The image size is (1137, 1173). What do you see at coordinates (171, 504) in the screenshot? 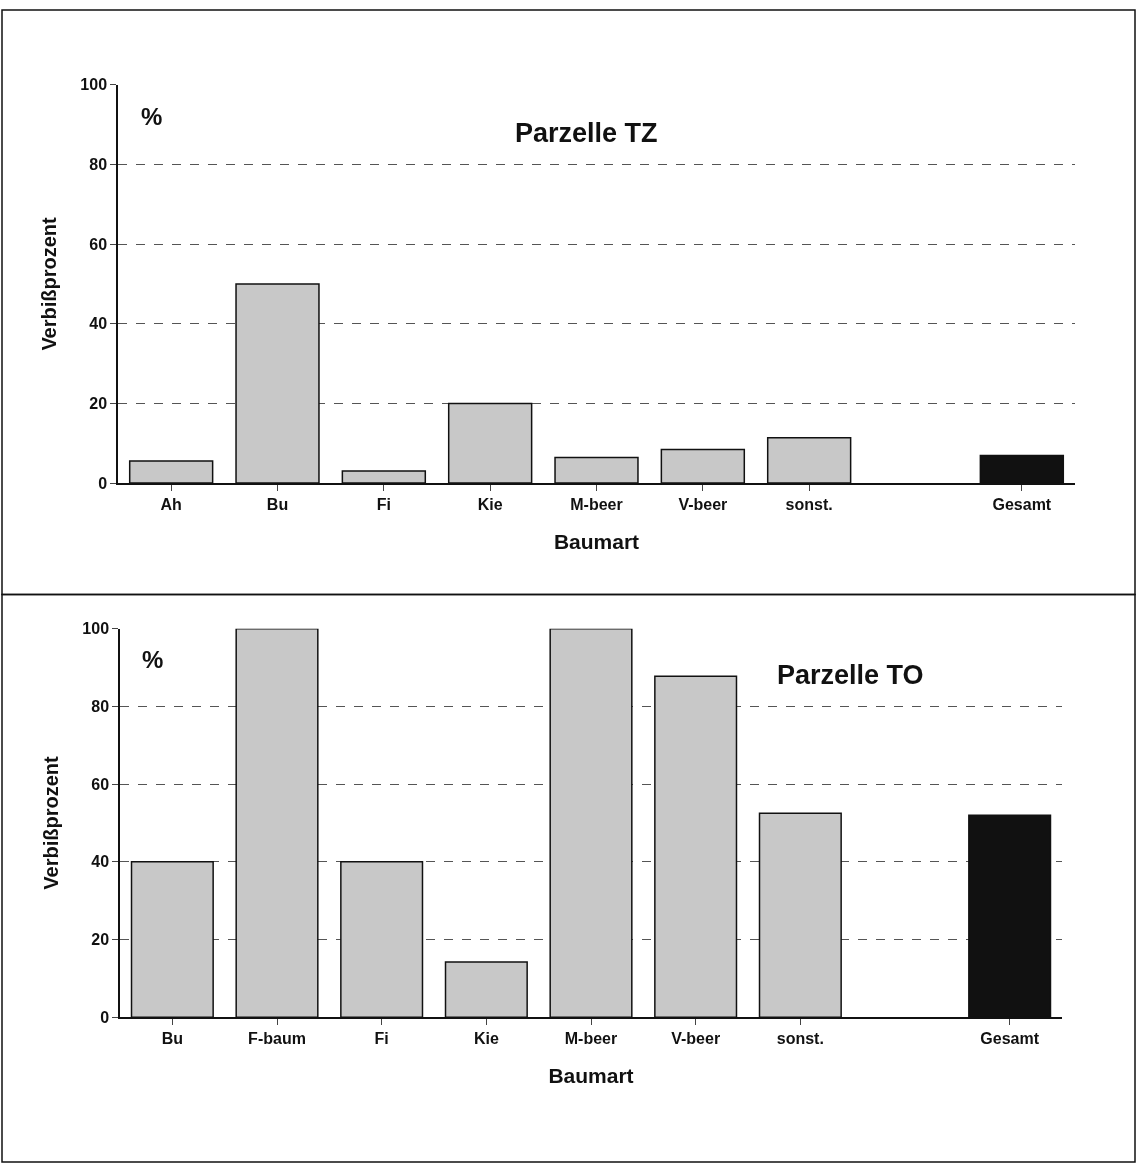
I see `x-tick-label: Ah` at bounding box center [171, 504].